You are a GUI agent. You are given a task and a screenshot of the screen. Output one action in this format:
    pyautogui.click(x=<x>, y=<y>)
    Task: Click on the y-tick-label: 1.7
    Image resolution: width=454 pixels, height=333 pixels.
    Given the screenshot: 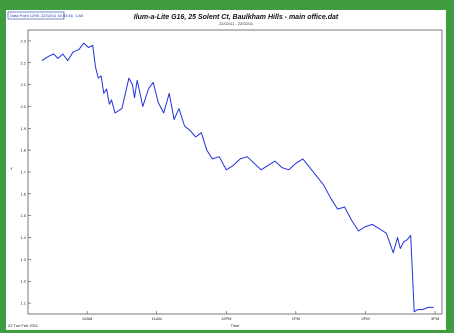 What is the action you would take?
    pyautogui.click(x=23, y=172)
    